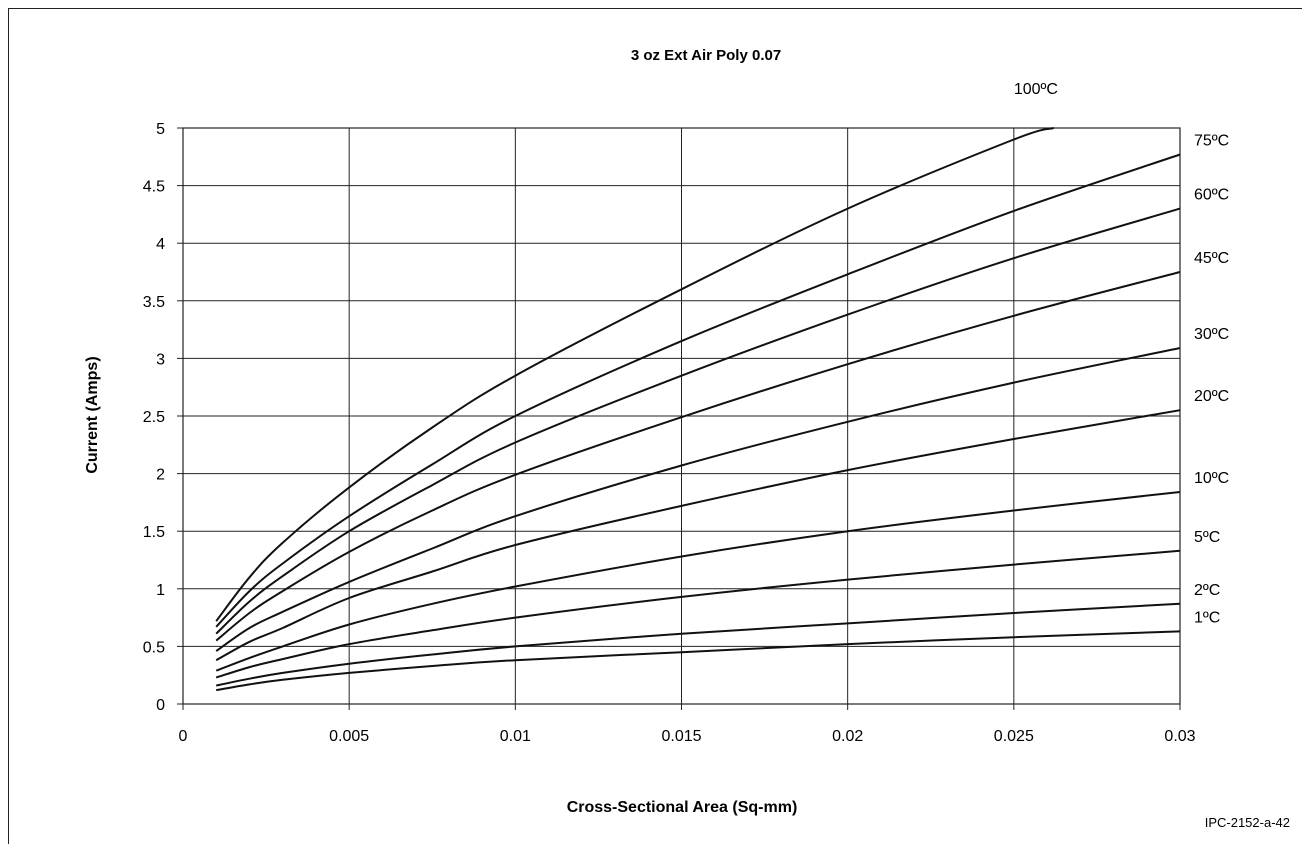 Image resolution: width=1303 pixels, height=845 pixels. What do you see at coordinates (1211, 258) in the screenshot?
I see `series-label: 45ºC` at bounding box center [1211, 258].